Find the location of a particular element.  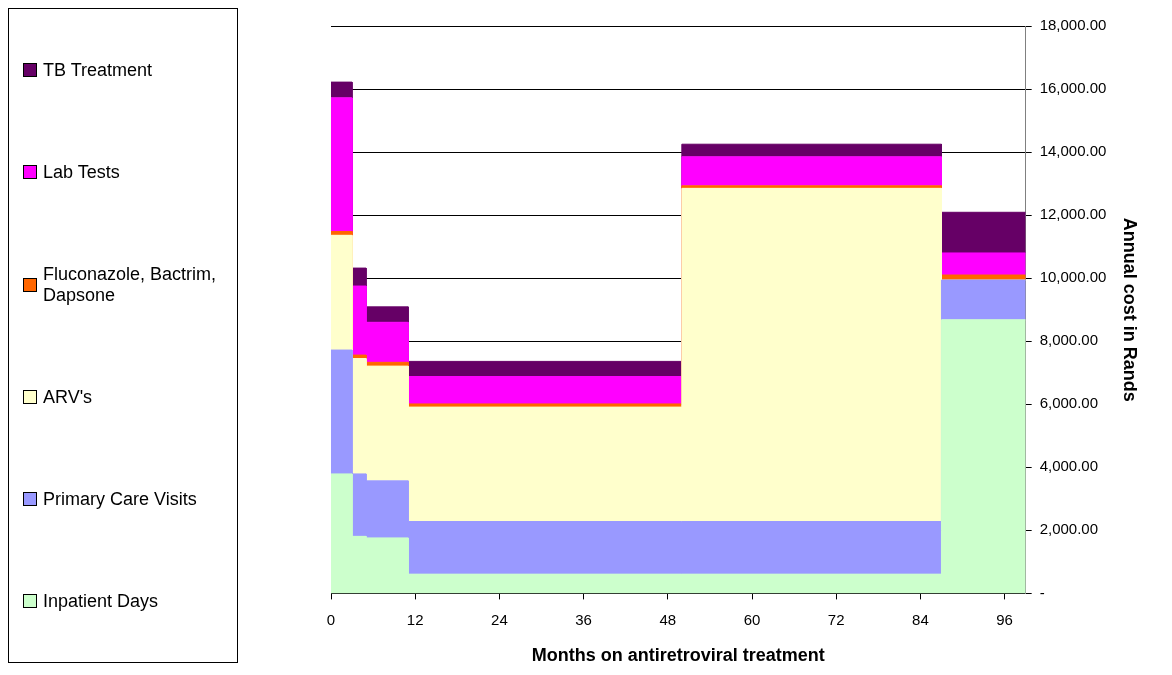

x-tick-label: 12 is located at coordinates (415, 619).